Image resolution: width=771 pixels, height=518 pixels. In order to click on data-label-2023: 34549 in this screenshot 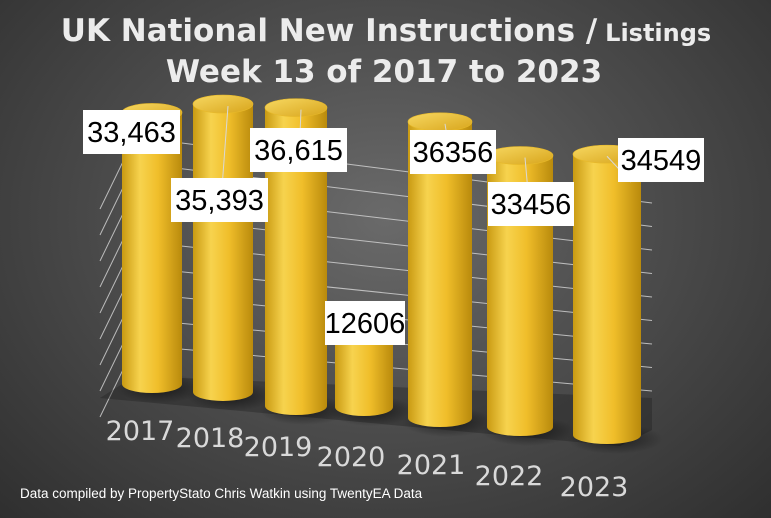, I will do `click(661, 161)`.